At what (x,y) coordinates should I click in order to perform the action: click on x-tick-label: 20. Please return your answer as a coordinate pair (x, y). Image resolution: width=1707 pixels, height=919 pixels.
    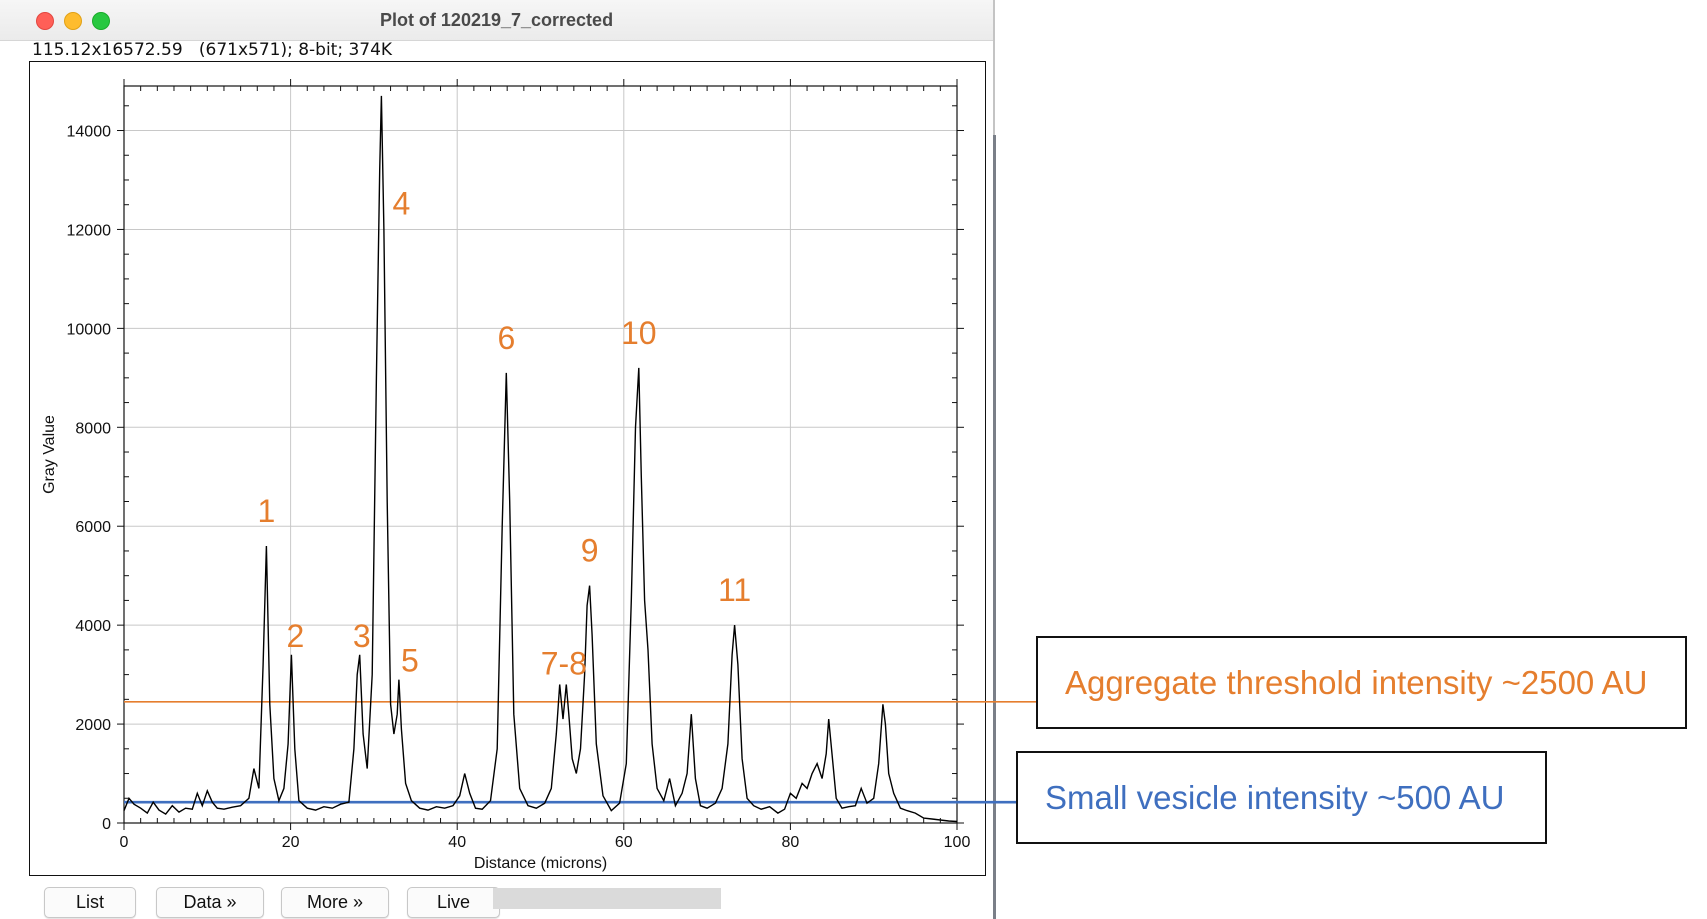
    Looking at the image, I should click on (291, 842).